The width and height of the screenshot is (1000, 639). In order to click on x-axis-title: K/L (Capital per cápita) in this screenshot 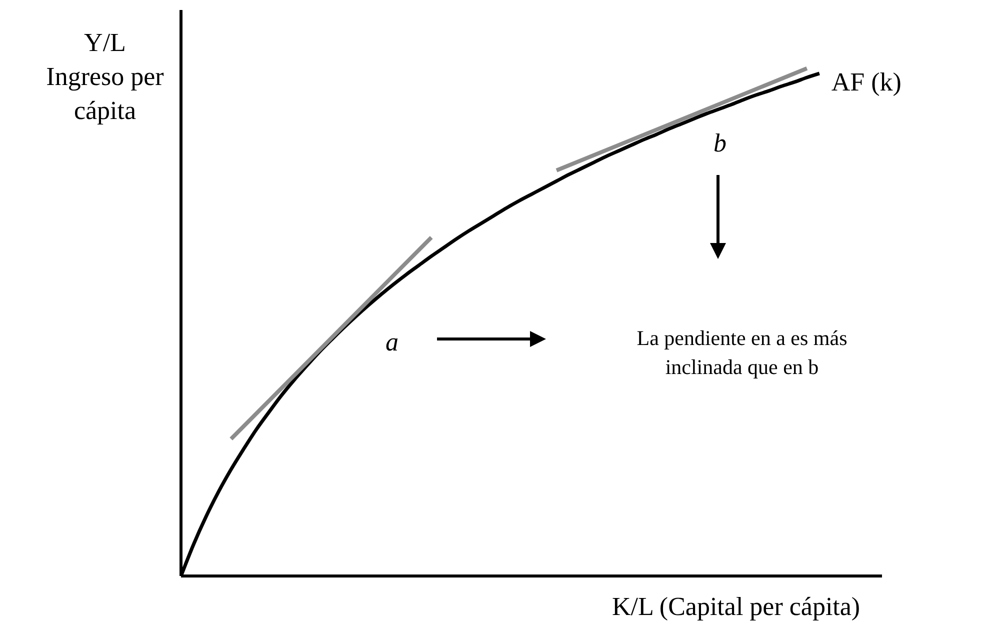, I will do `click(736, 607)`.